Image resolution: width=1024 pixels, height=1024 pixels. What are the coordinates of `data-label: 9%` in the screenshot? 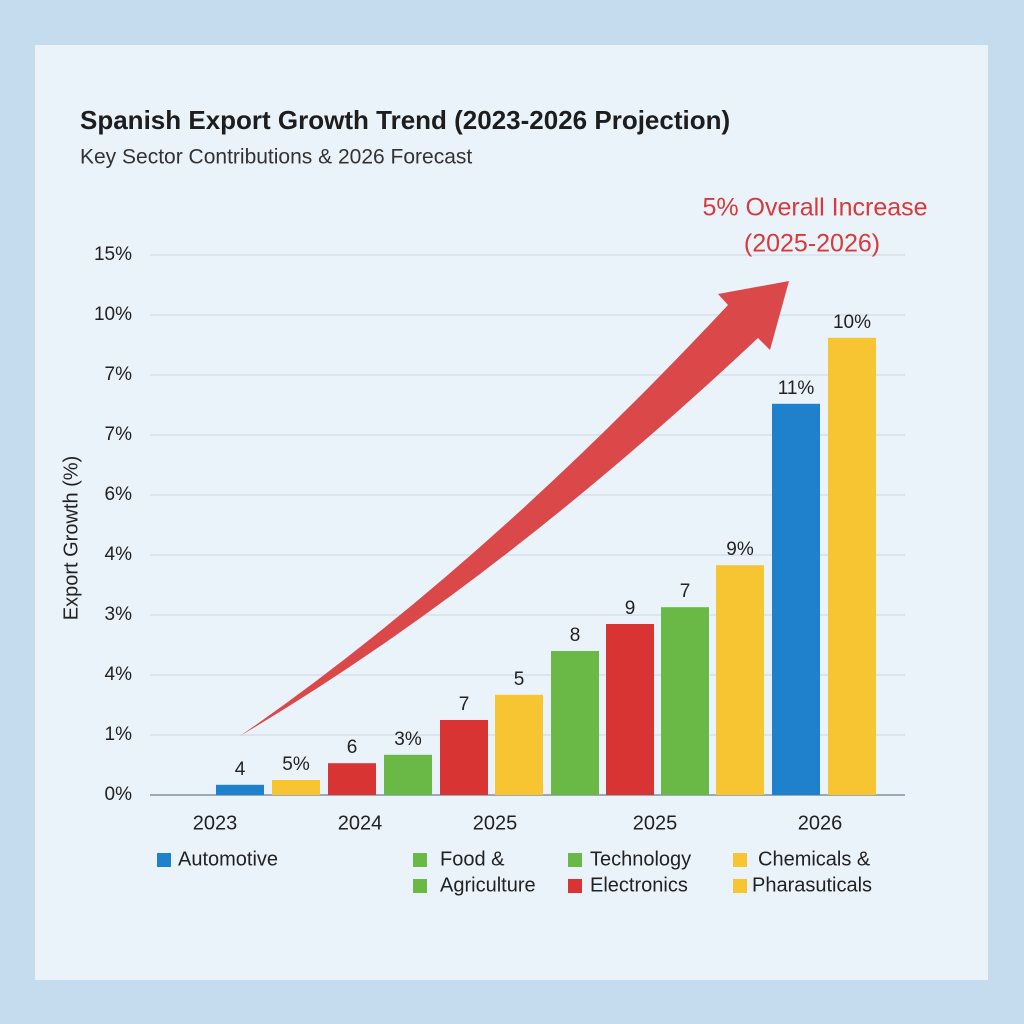 It's located at (740, 549).